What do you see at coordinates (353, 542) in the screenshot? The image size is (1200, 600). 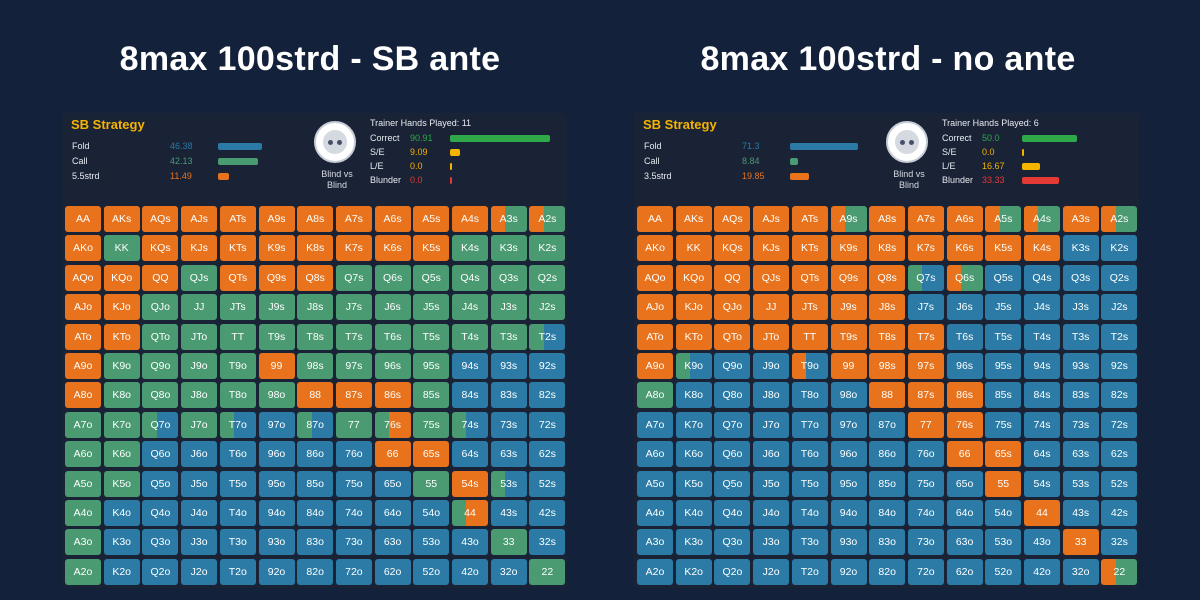 I see `hand-cell-73o: 73o` at bounding box center [353, 542].